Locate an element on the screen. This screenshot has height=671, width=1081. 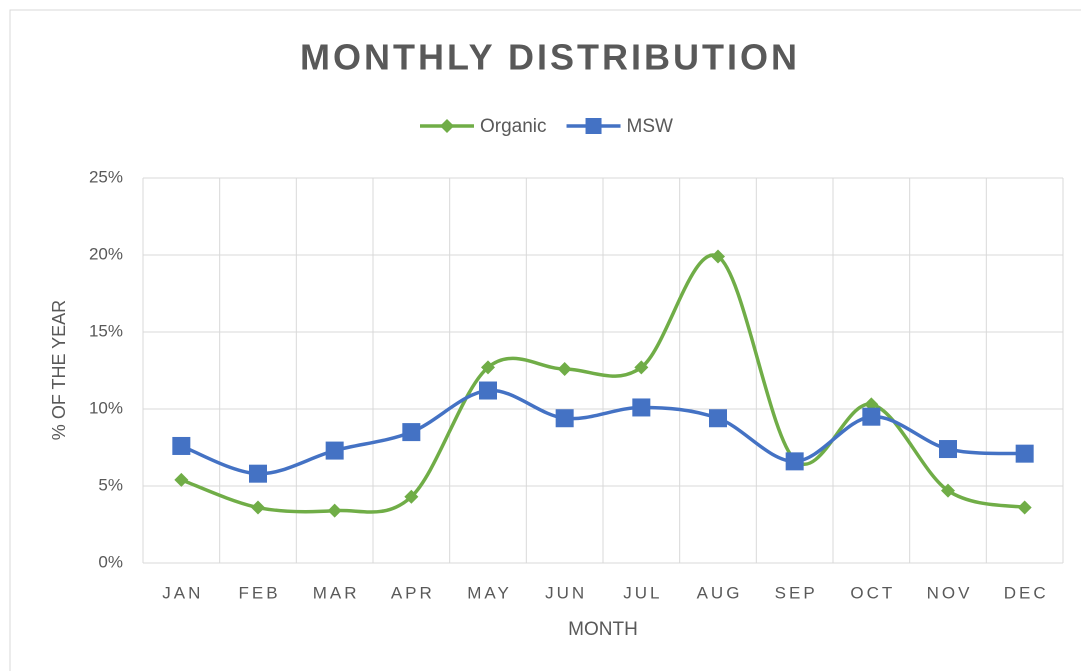
y-tick-label: 15% is located at coordinates (106, 330).